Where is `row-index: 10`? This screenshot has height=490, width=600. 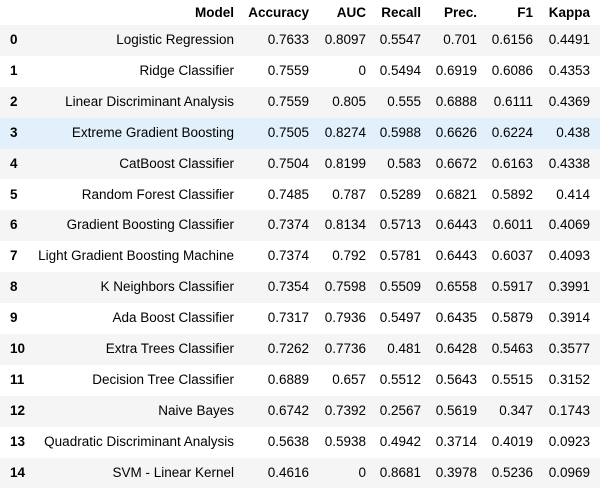 row-index: 10 is located at coordinates (18, 348).